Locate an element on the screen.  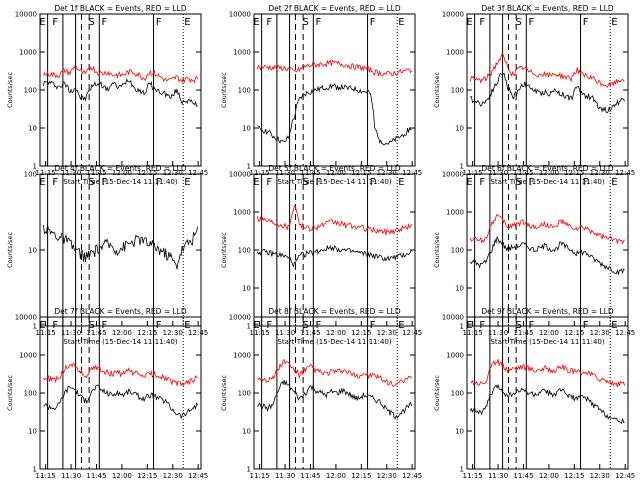
panel-title: Det 7f BLACK = Events, RED = LLD is located at coordinates (120, 311).